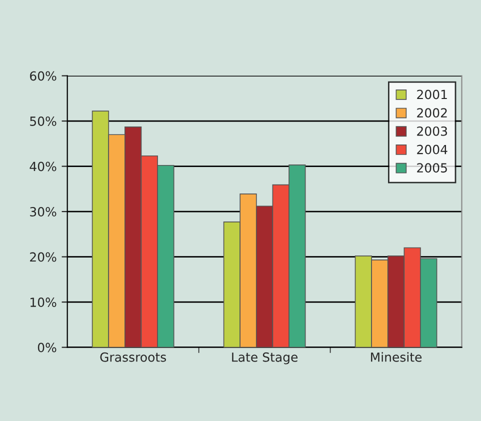  Describe the element at coordinates (432, 168) in the screenshot. I see `legend-label: 2005` at that location.